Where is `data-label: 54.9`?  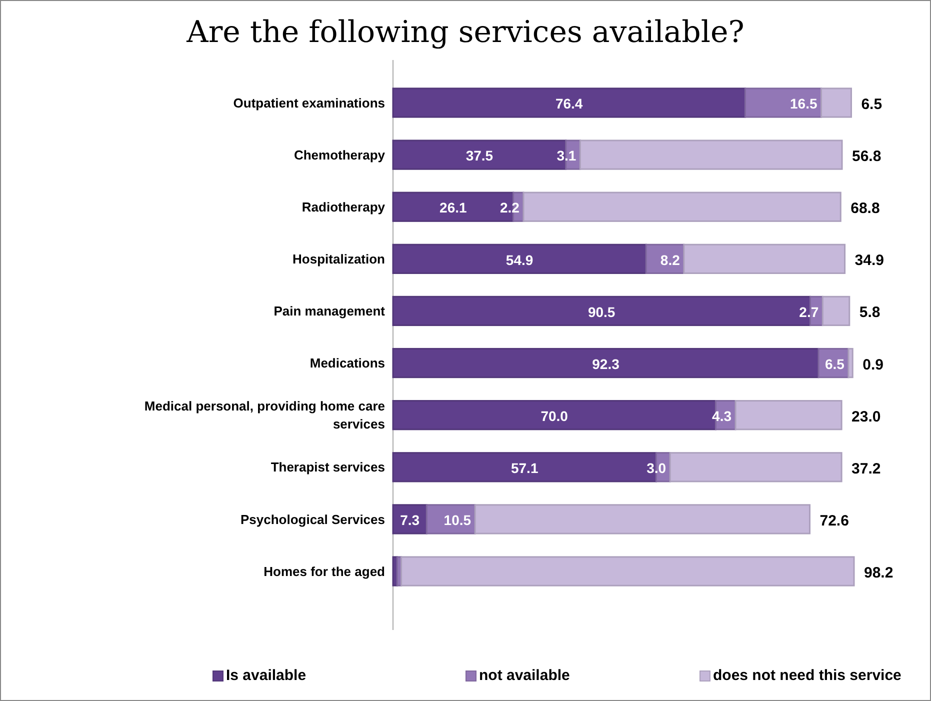
data-label: 54.9 is located at coordinates (520, 260).